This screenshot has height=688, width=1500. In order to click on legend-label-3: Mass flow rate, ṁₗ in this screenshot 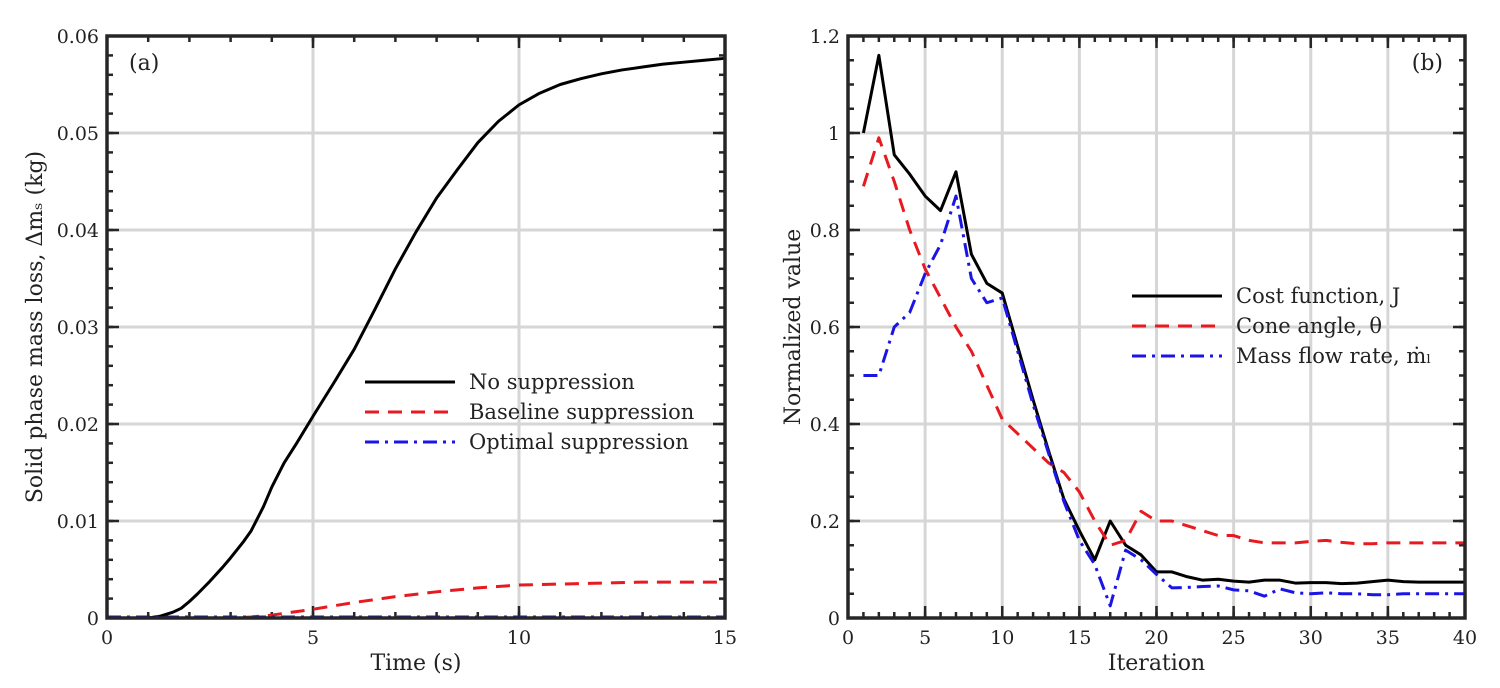, I will do `click(1333, 356)`.